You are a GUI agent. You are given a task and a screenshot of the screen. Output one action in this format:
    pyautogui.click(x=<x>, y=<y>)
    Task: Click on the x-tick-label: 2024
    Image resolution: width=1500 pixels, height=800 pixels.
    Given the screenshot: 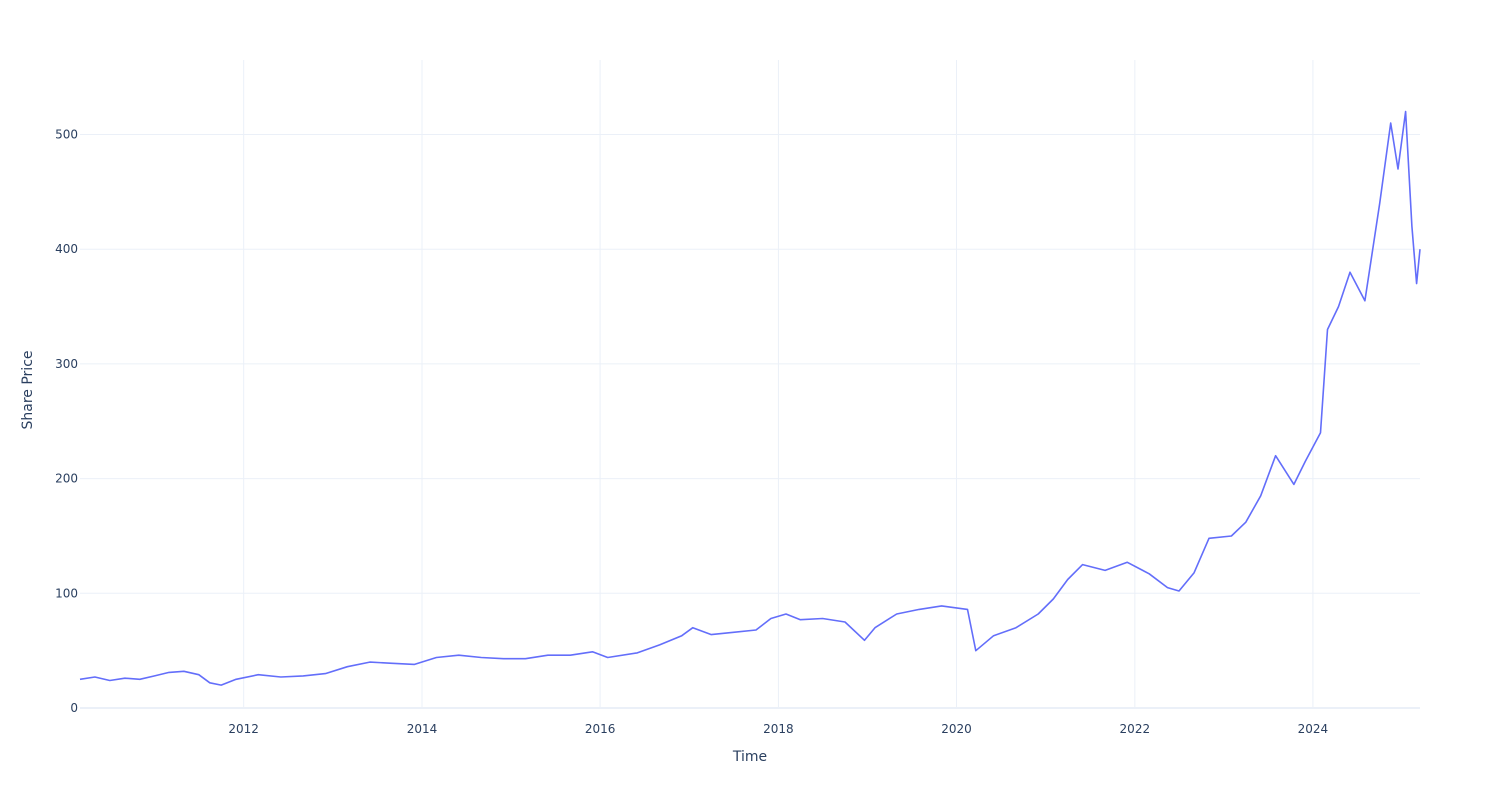 What is the action you would take?
    pyautogui.click(x=1313, y=729)
    